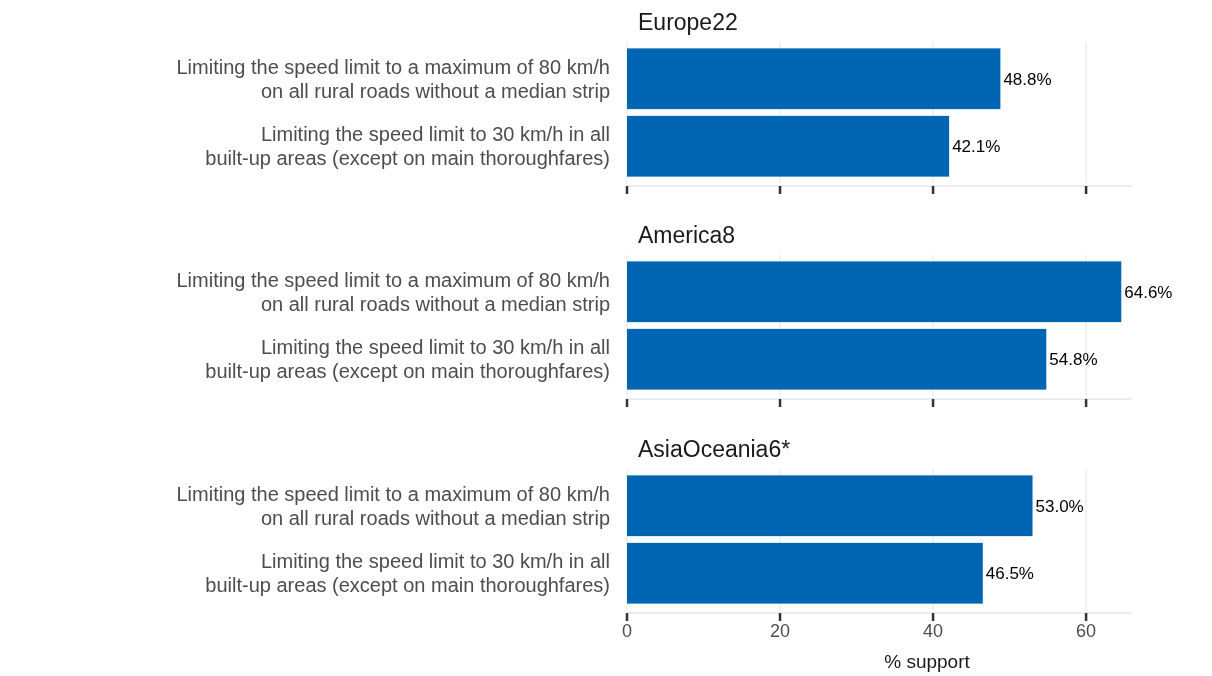  Describe the element at coordinates (976, 147) in the screenshot. I see `data-label: 42.1%` at that location.